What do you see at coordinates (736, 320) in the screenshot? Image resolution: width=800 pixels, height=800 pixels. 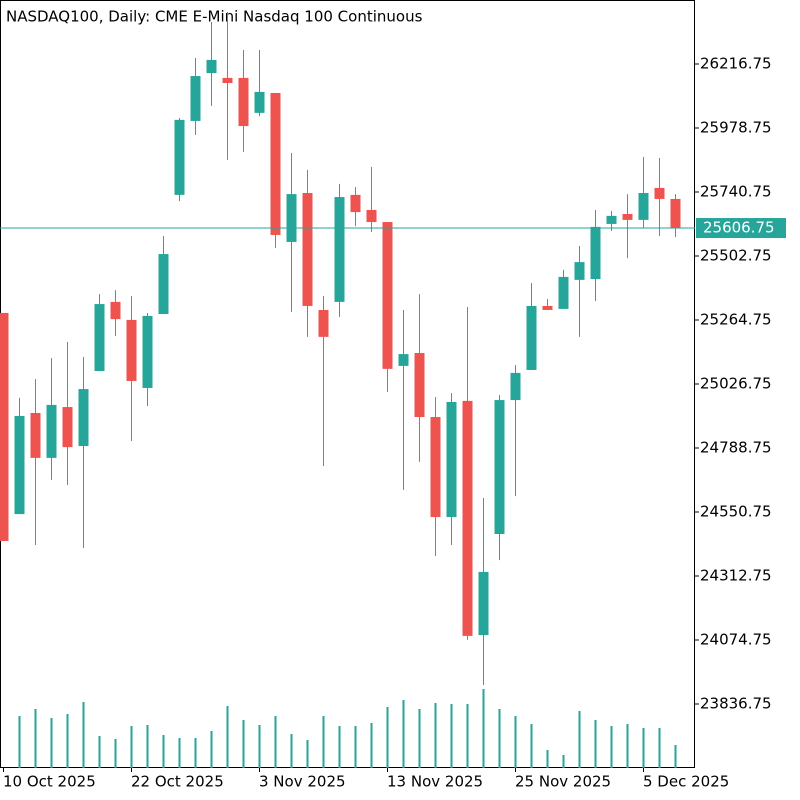 I see `y-tick-label: 25264.75` at bounding box center [736, 320].